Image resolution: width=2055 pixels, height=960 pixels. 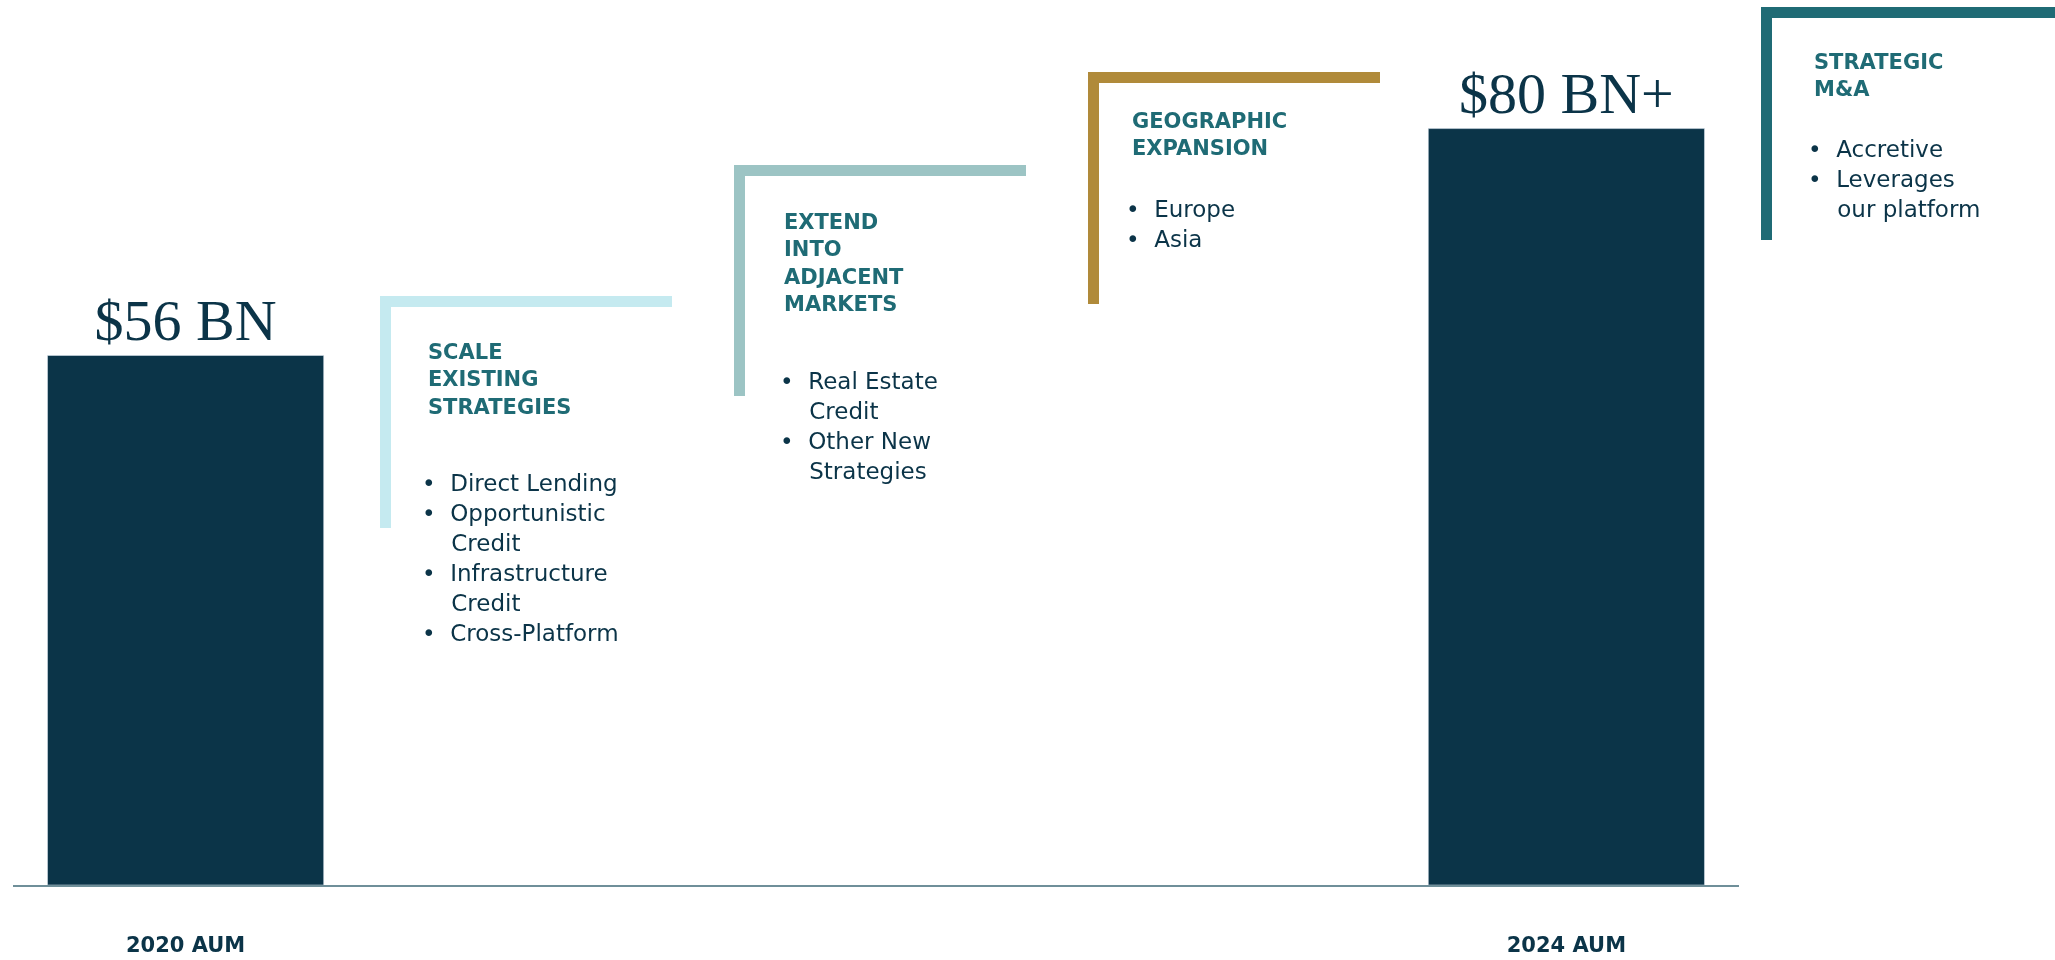 What do you see at coordinates (185, 944) in the screenshot?
I see `x-tick-label: 2020 AUM` at bounding box center [185, 944].